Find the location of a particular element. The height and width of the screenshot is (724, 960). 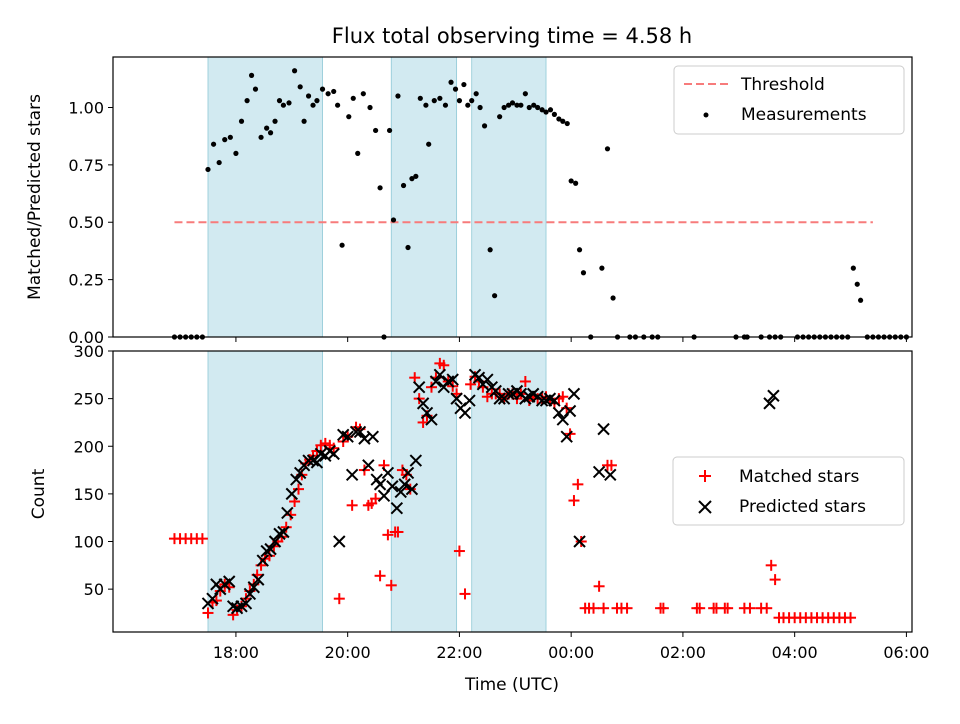

top-ytick-label-2: 0.50 is located at coordinates (86, 222).